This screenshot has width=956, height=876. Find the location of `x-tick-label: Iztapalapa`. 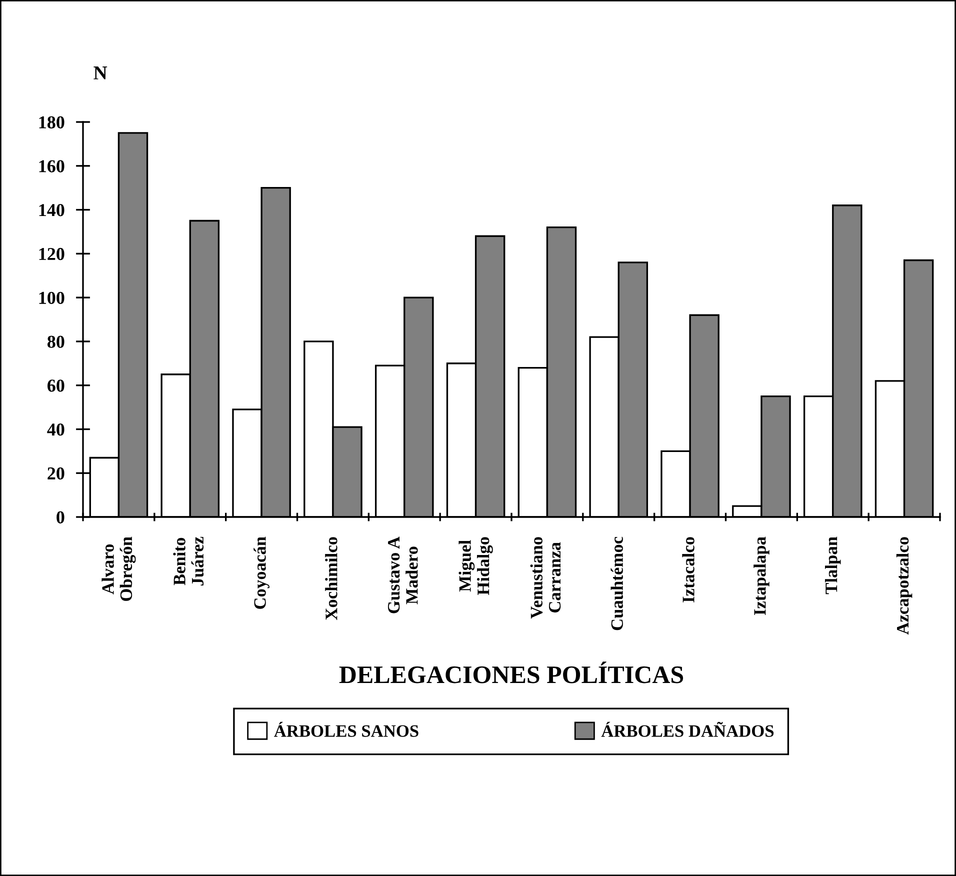

x-tick-label: Iztapalapa is located at coordinates (762, 575).